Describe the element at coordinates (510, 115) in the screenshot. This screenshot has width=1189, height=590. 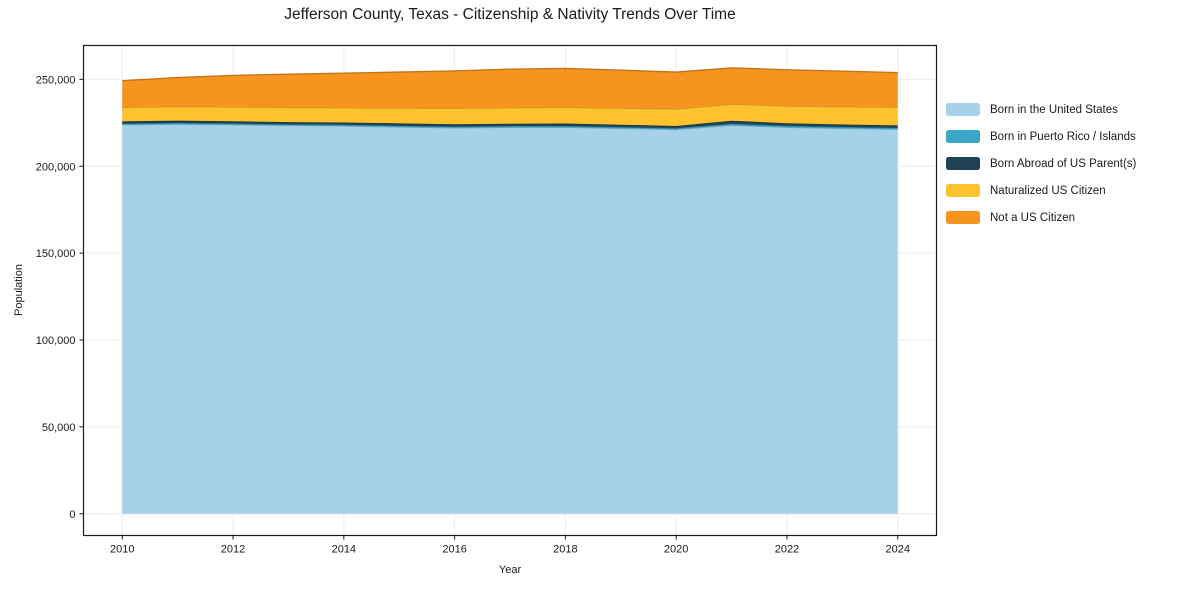
I see `area-naturalized` at that location.